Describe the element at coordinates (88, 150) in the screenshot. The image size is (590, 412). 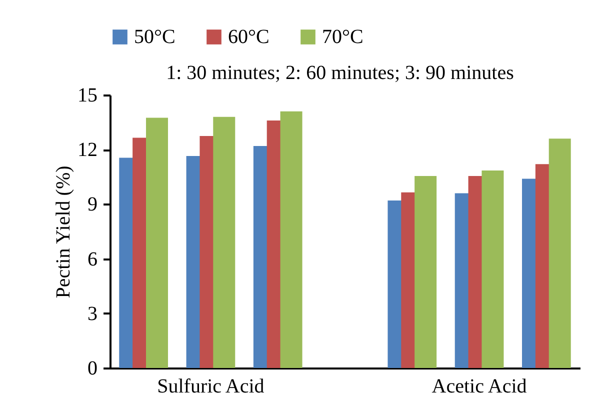
I see `y-tick-label: 12` at that location.